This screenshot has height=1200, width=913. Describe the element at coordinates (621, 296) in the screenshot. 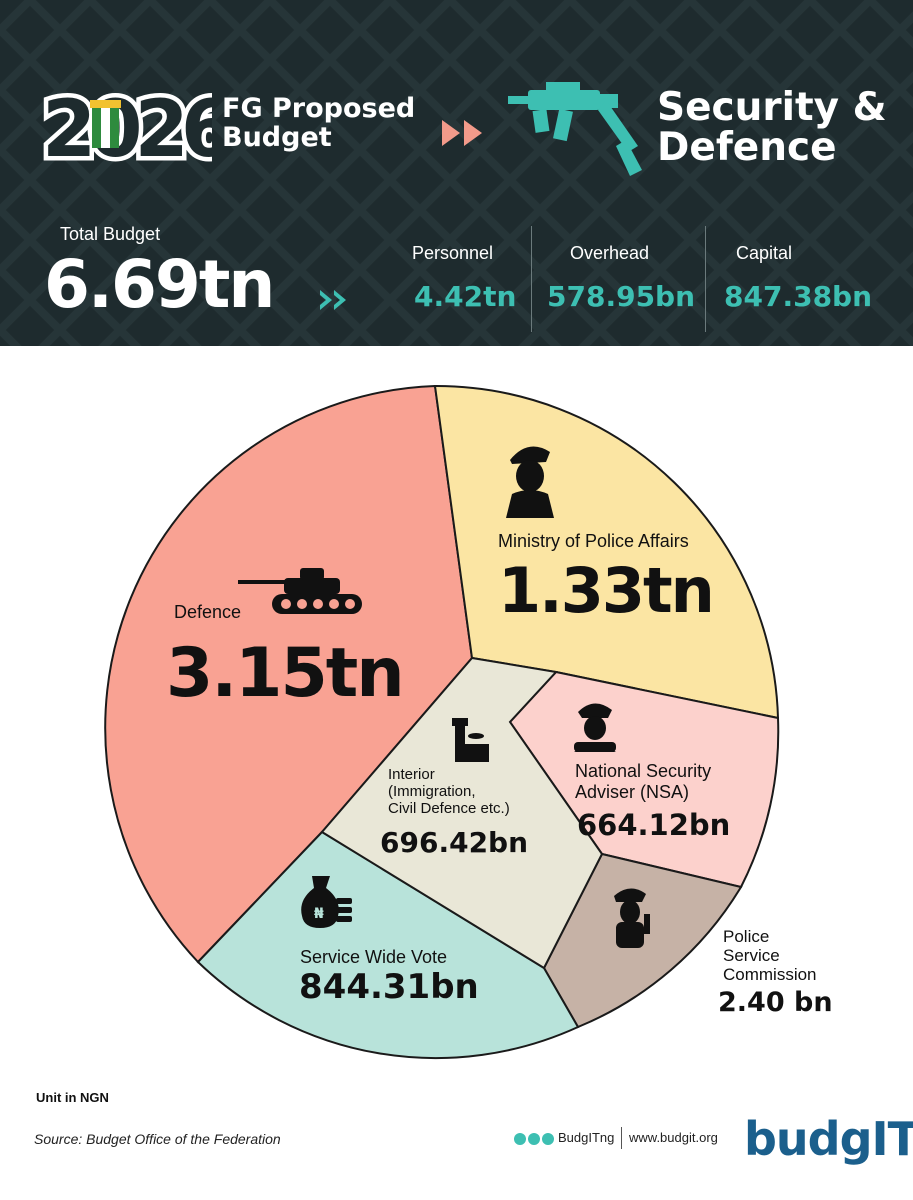

I see `overhead-value: 578.95bn` at that location.